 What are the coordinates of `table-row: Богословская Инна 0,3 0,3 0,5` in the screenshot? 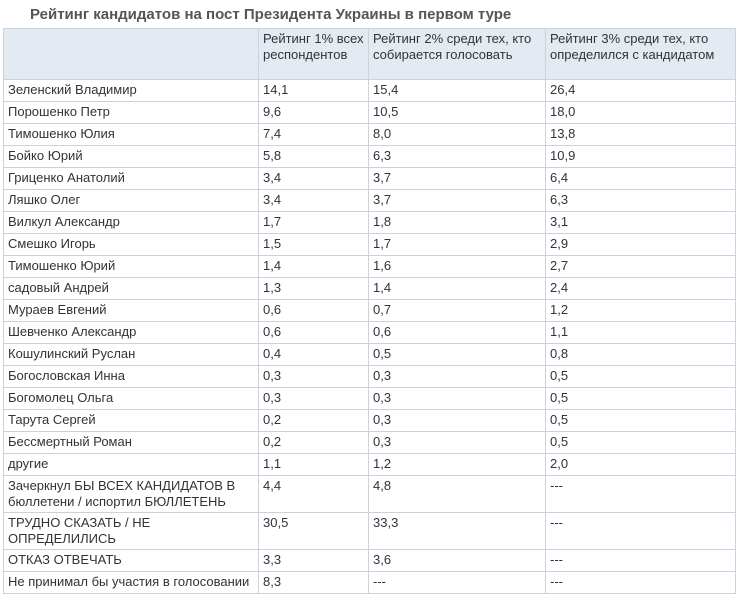 It's located at (369, 376).